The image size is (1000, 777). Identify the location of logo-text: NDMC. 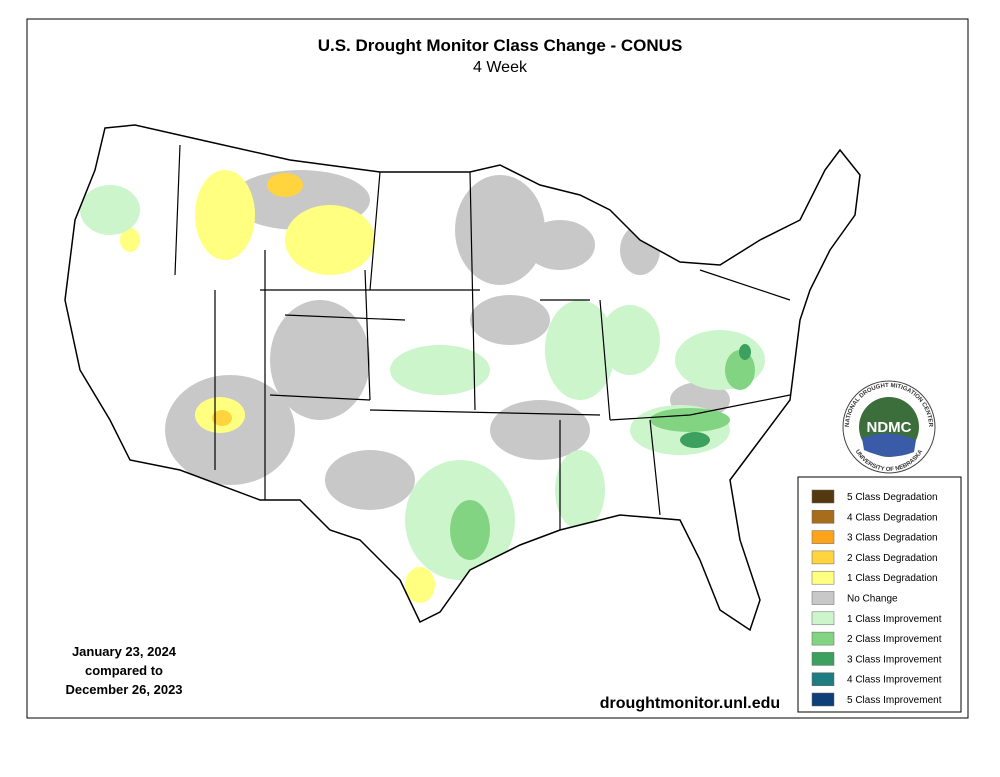
(889, 427).